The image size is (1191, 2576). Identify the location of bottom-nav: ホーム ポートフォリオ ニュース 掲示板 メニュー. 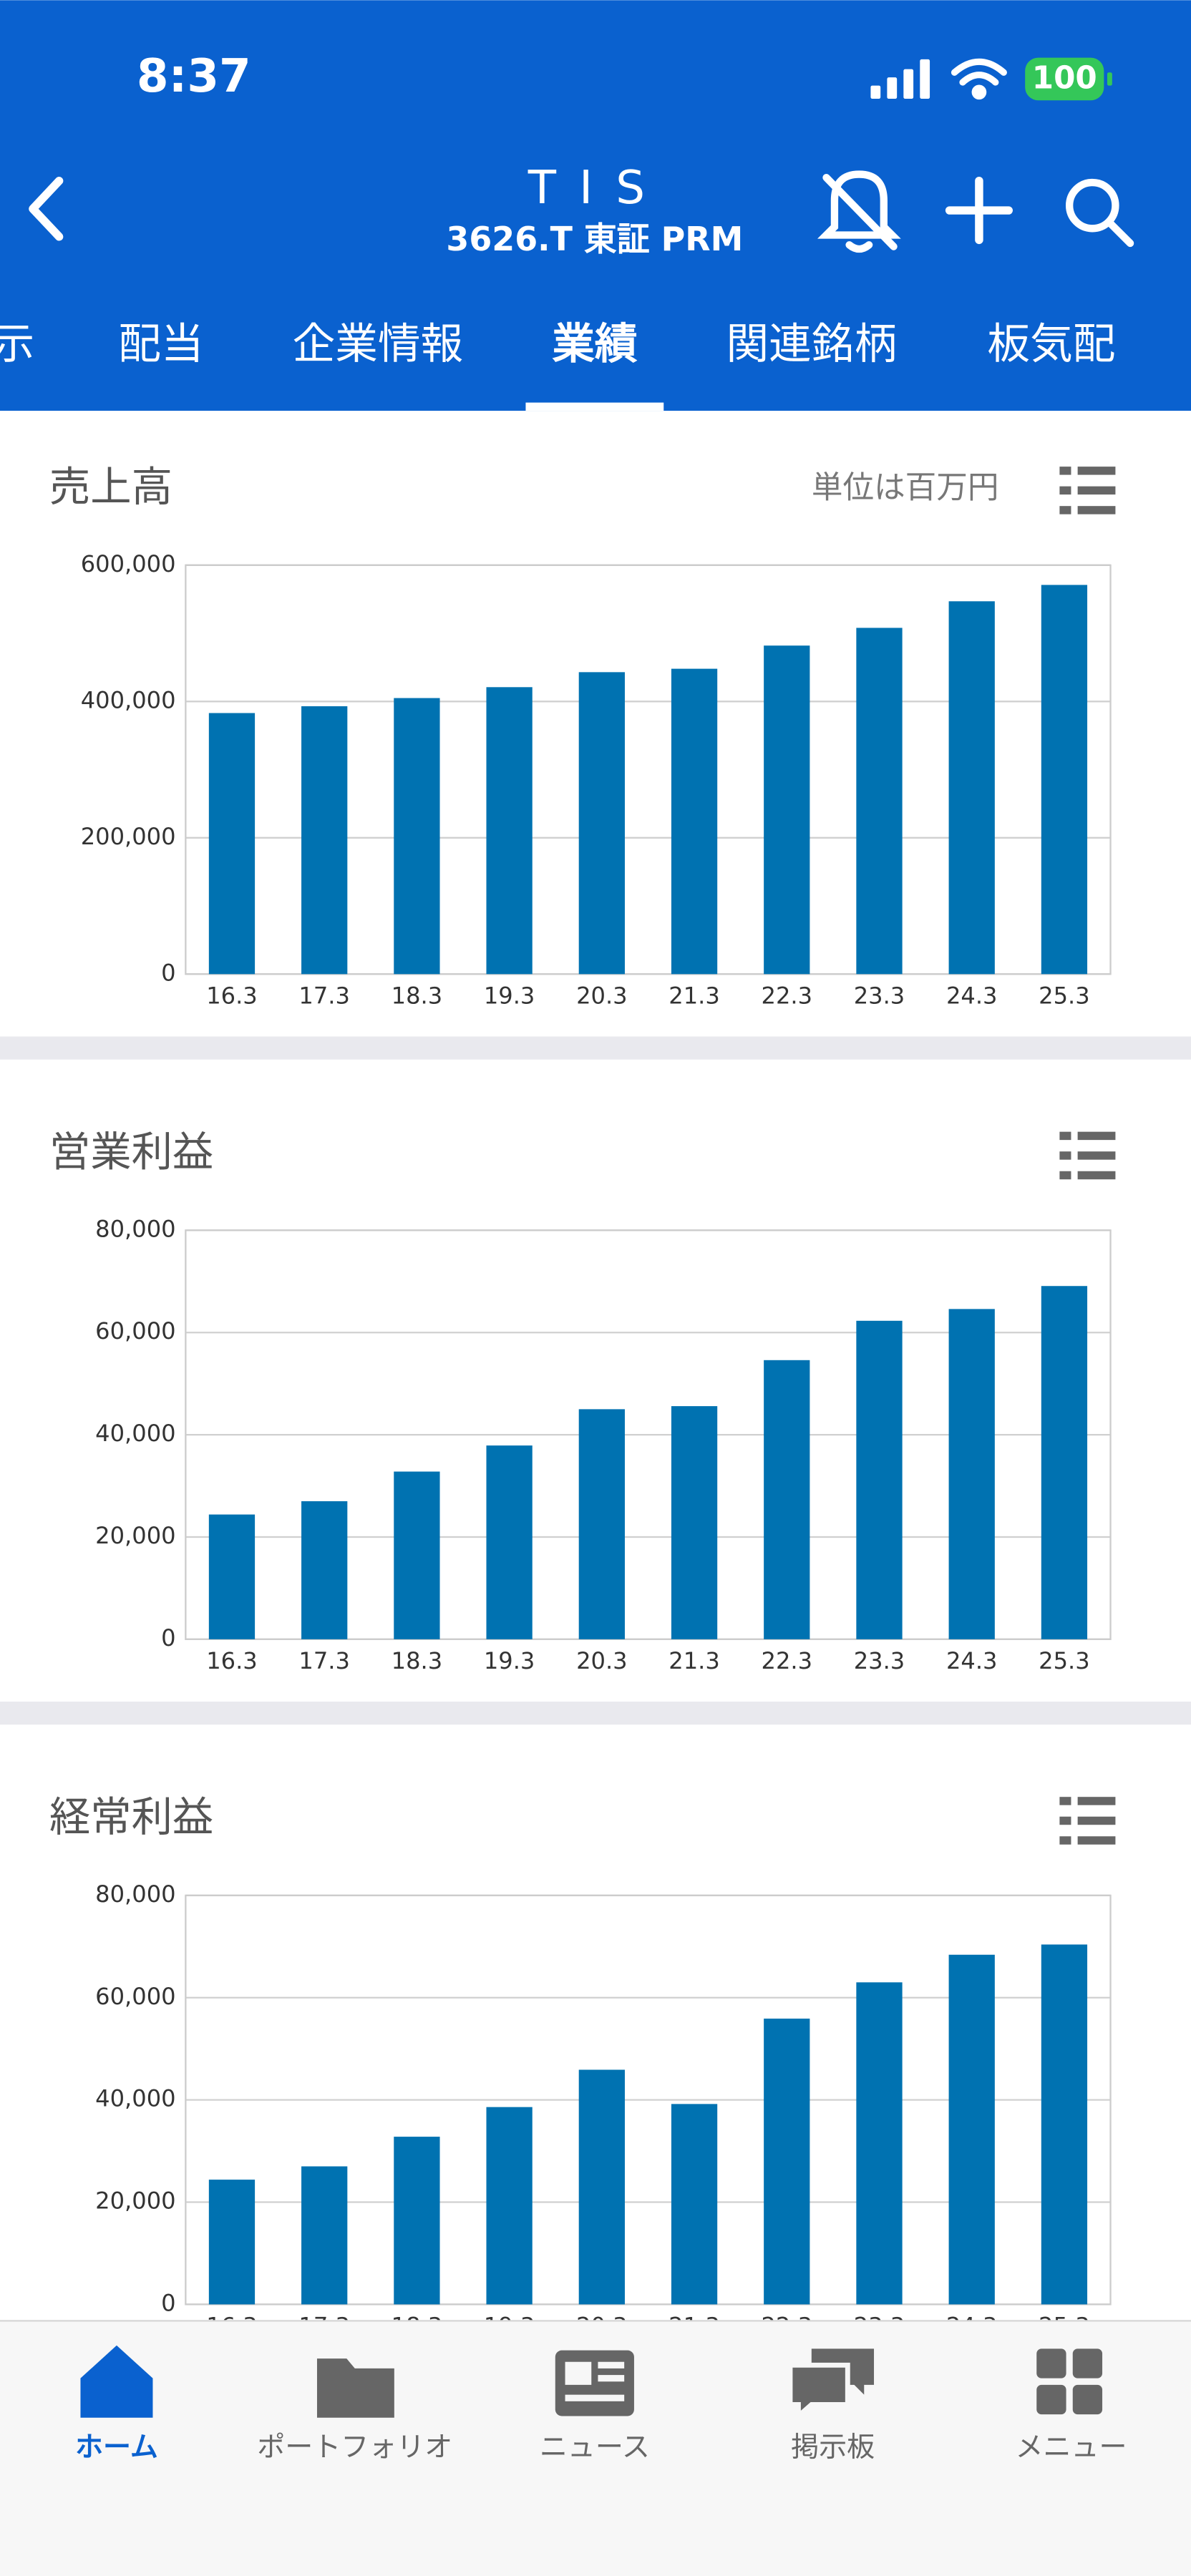
(595, 2448).